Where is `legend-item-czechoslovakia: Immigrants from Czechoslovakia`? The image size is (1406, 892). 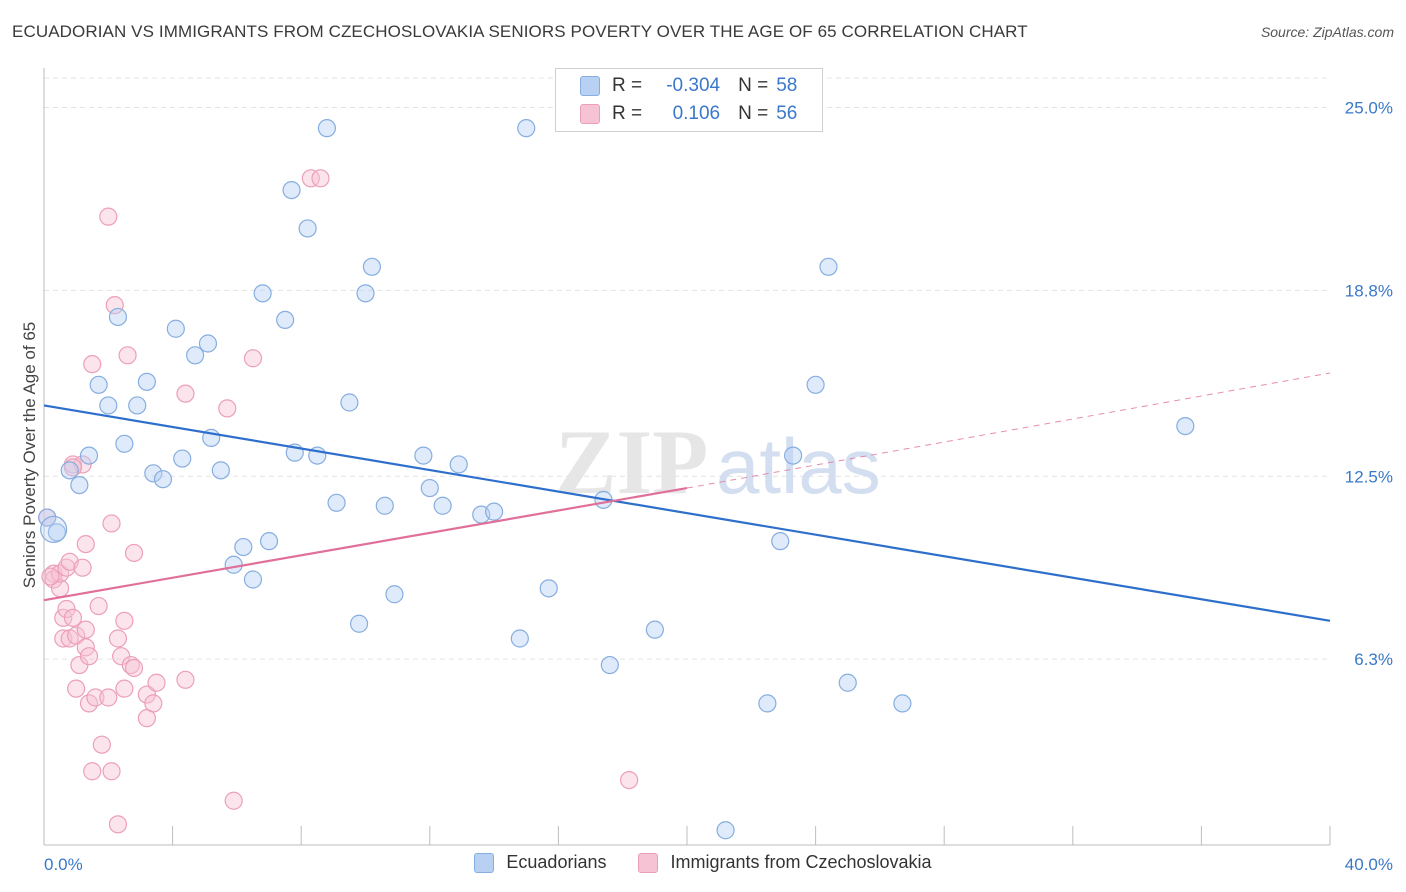 legend-item-czechoslovakia: Immigrants from Czechoslovakia is located at coordinates (785, 862).